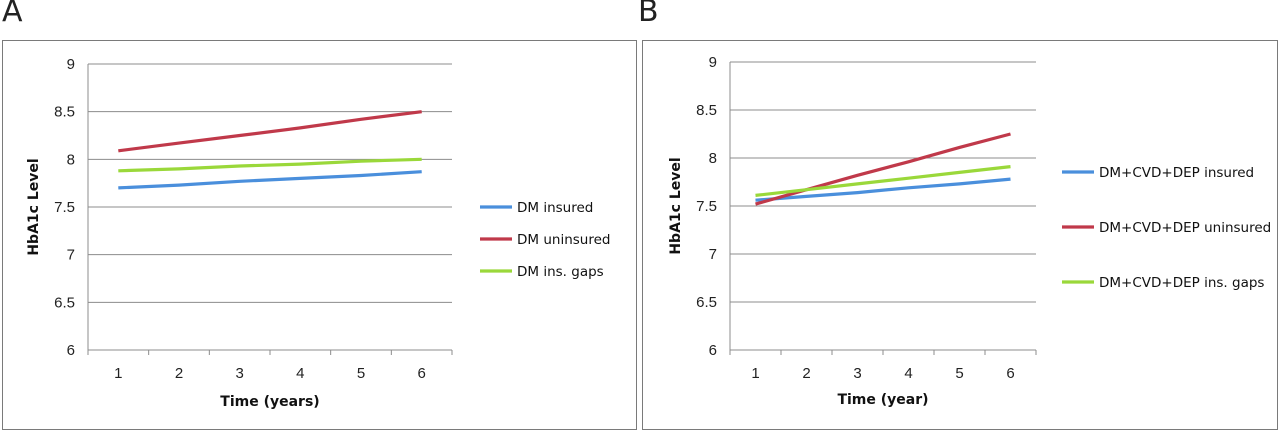 The image size is (1280, 434). I want to click on panel-b-letter: B, so click(648, 14).